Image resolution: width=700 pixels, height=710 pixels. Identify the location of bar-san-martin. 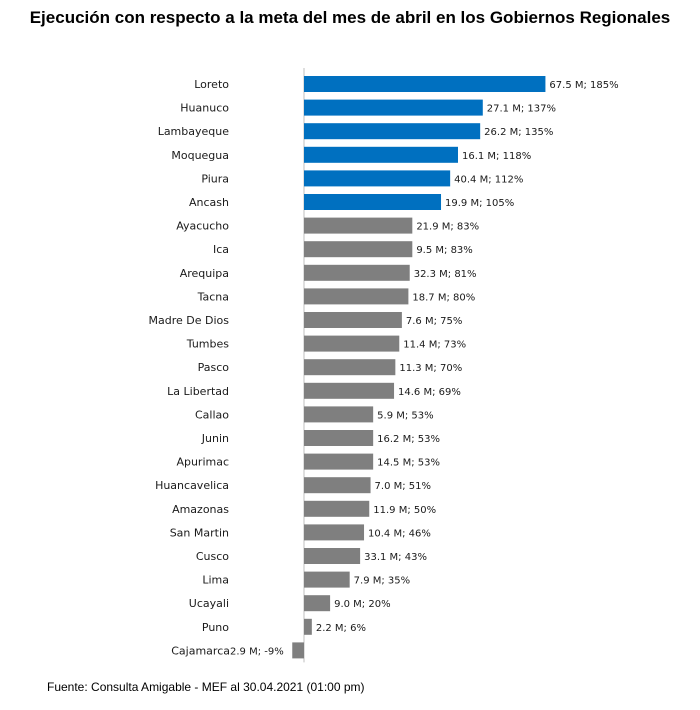
(334, 532).